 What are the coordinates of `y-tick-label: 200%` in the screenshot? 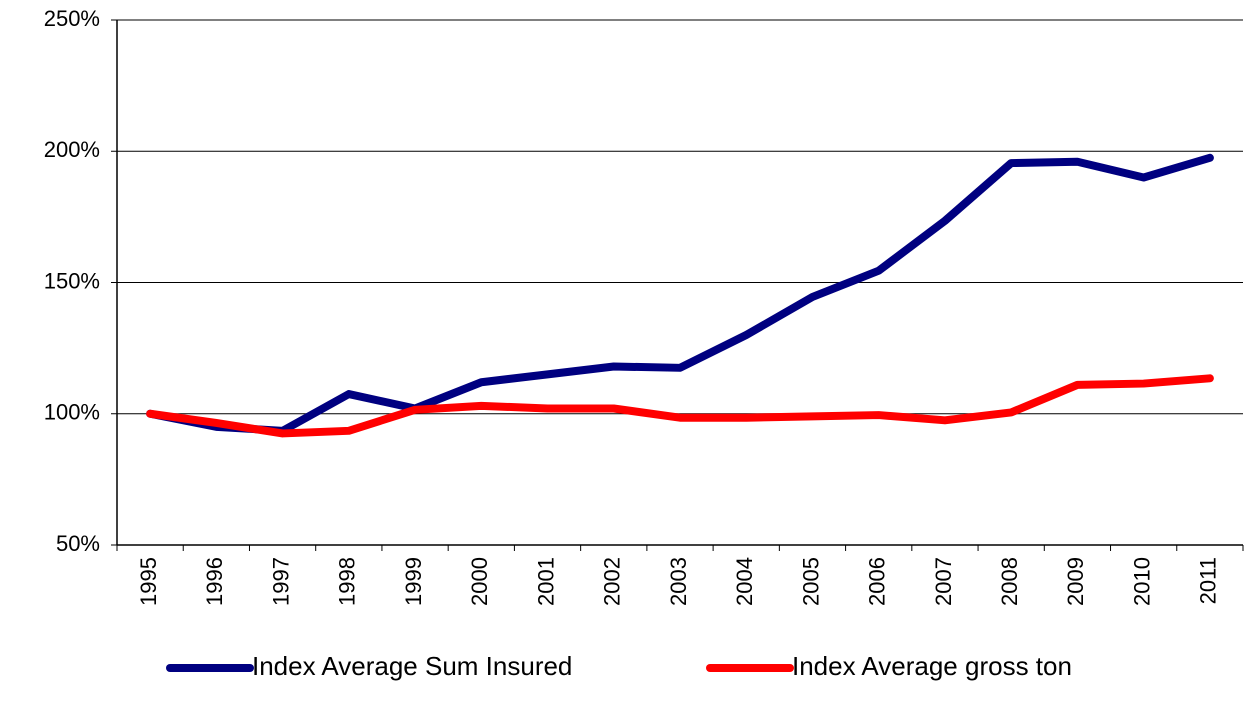 It's located at (72, 149).